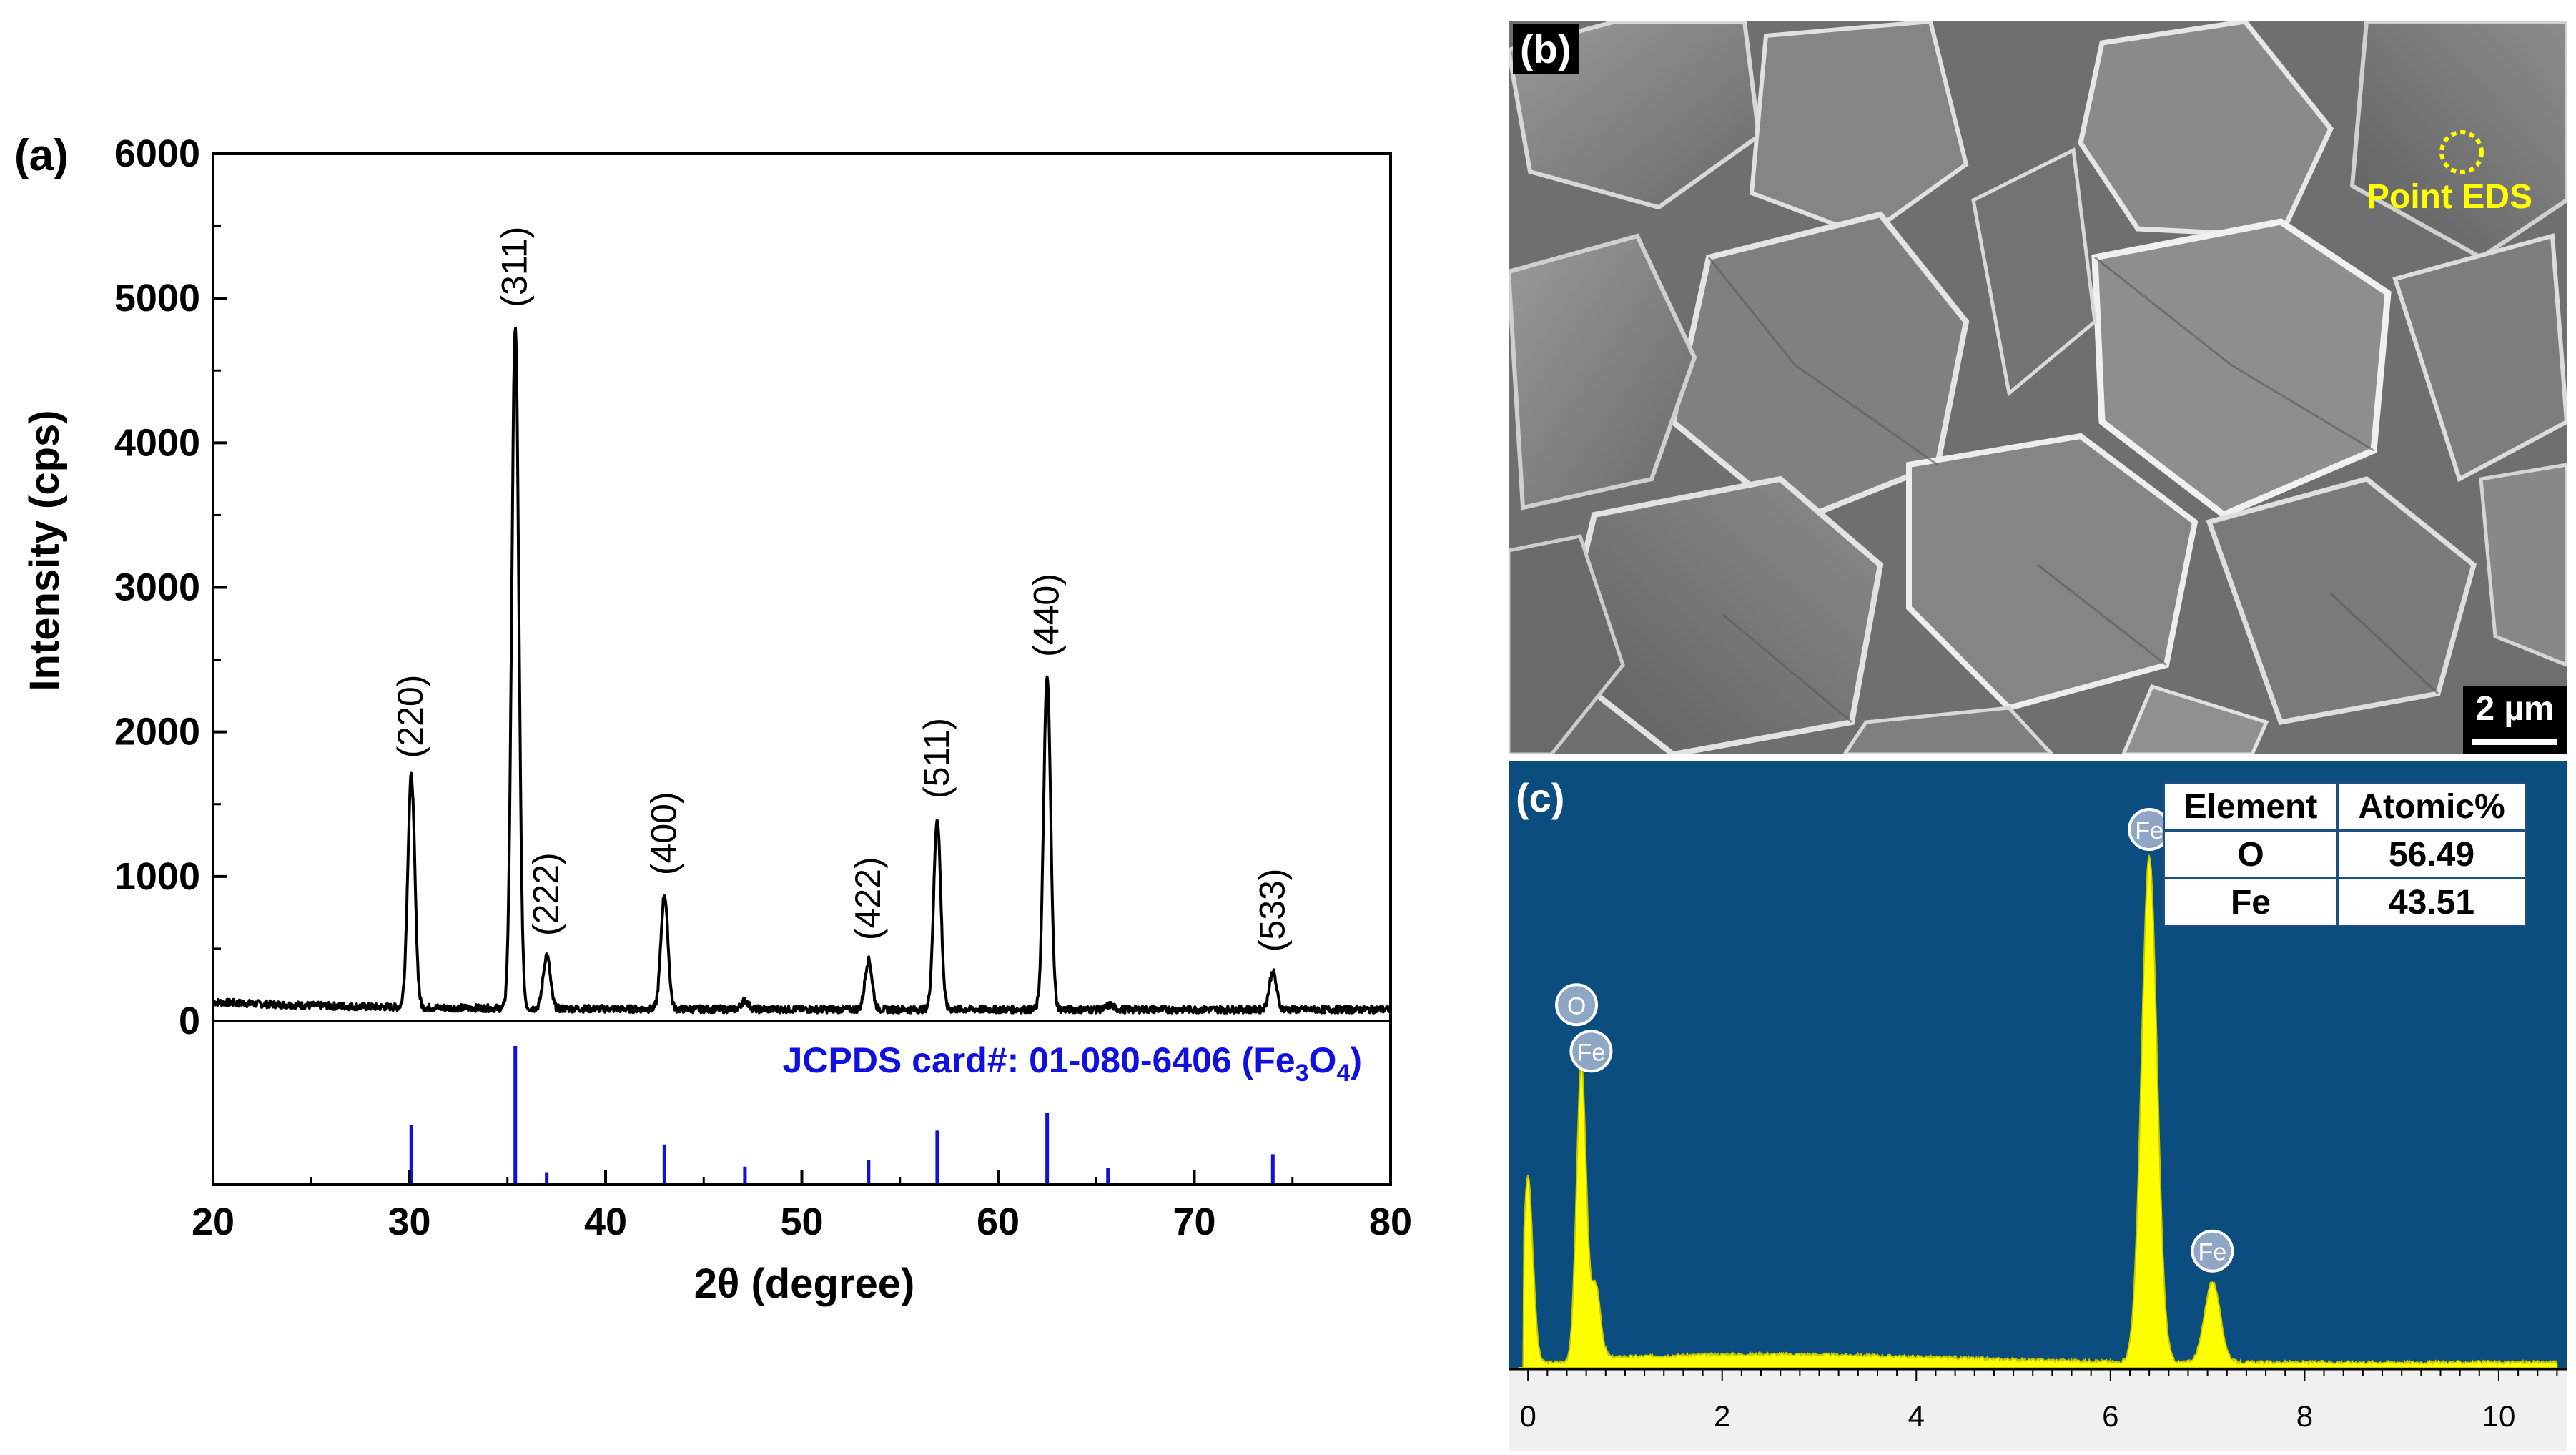  I want to click on eds-point-marker, so click(2461, 152).